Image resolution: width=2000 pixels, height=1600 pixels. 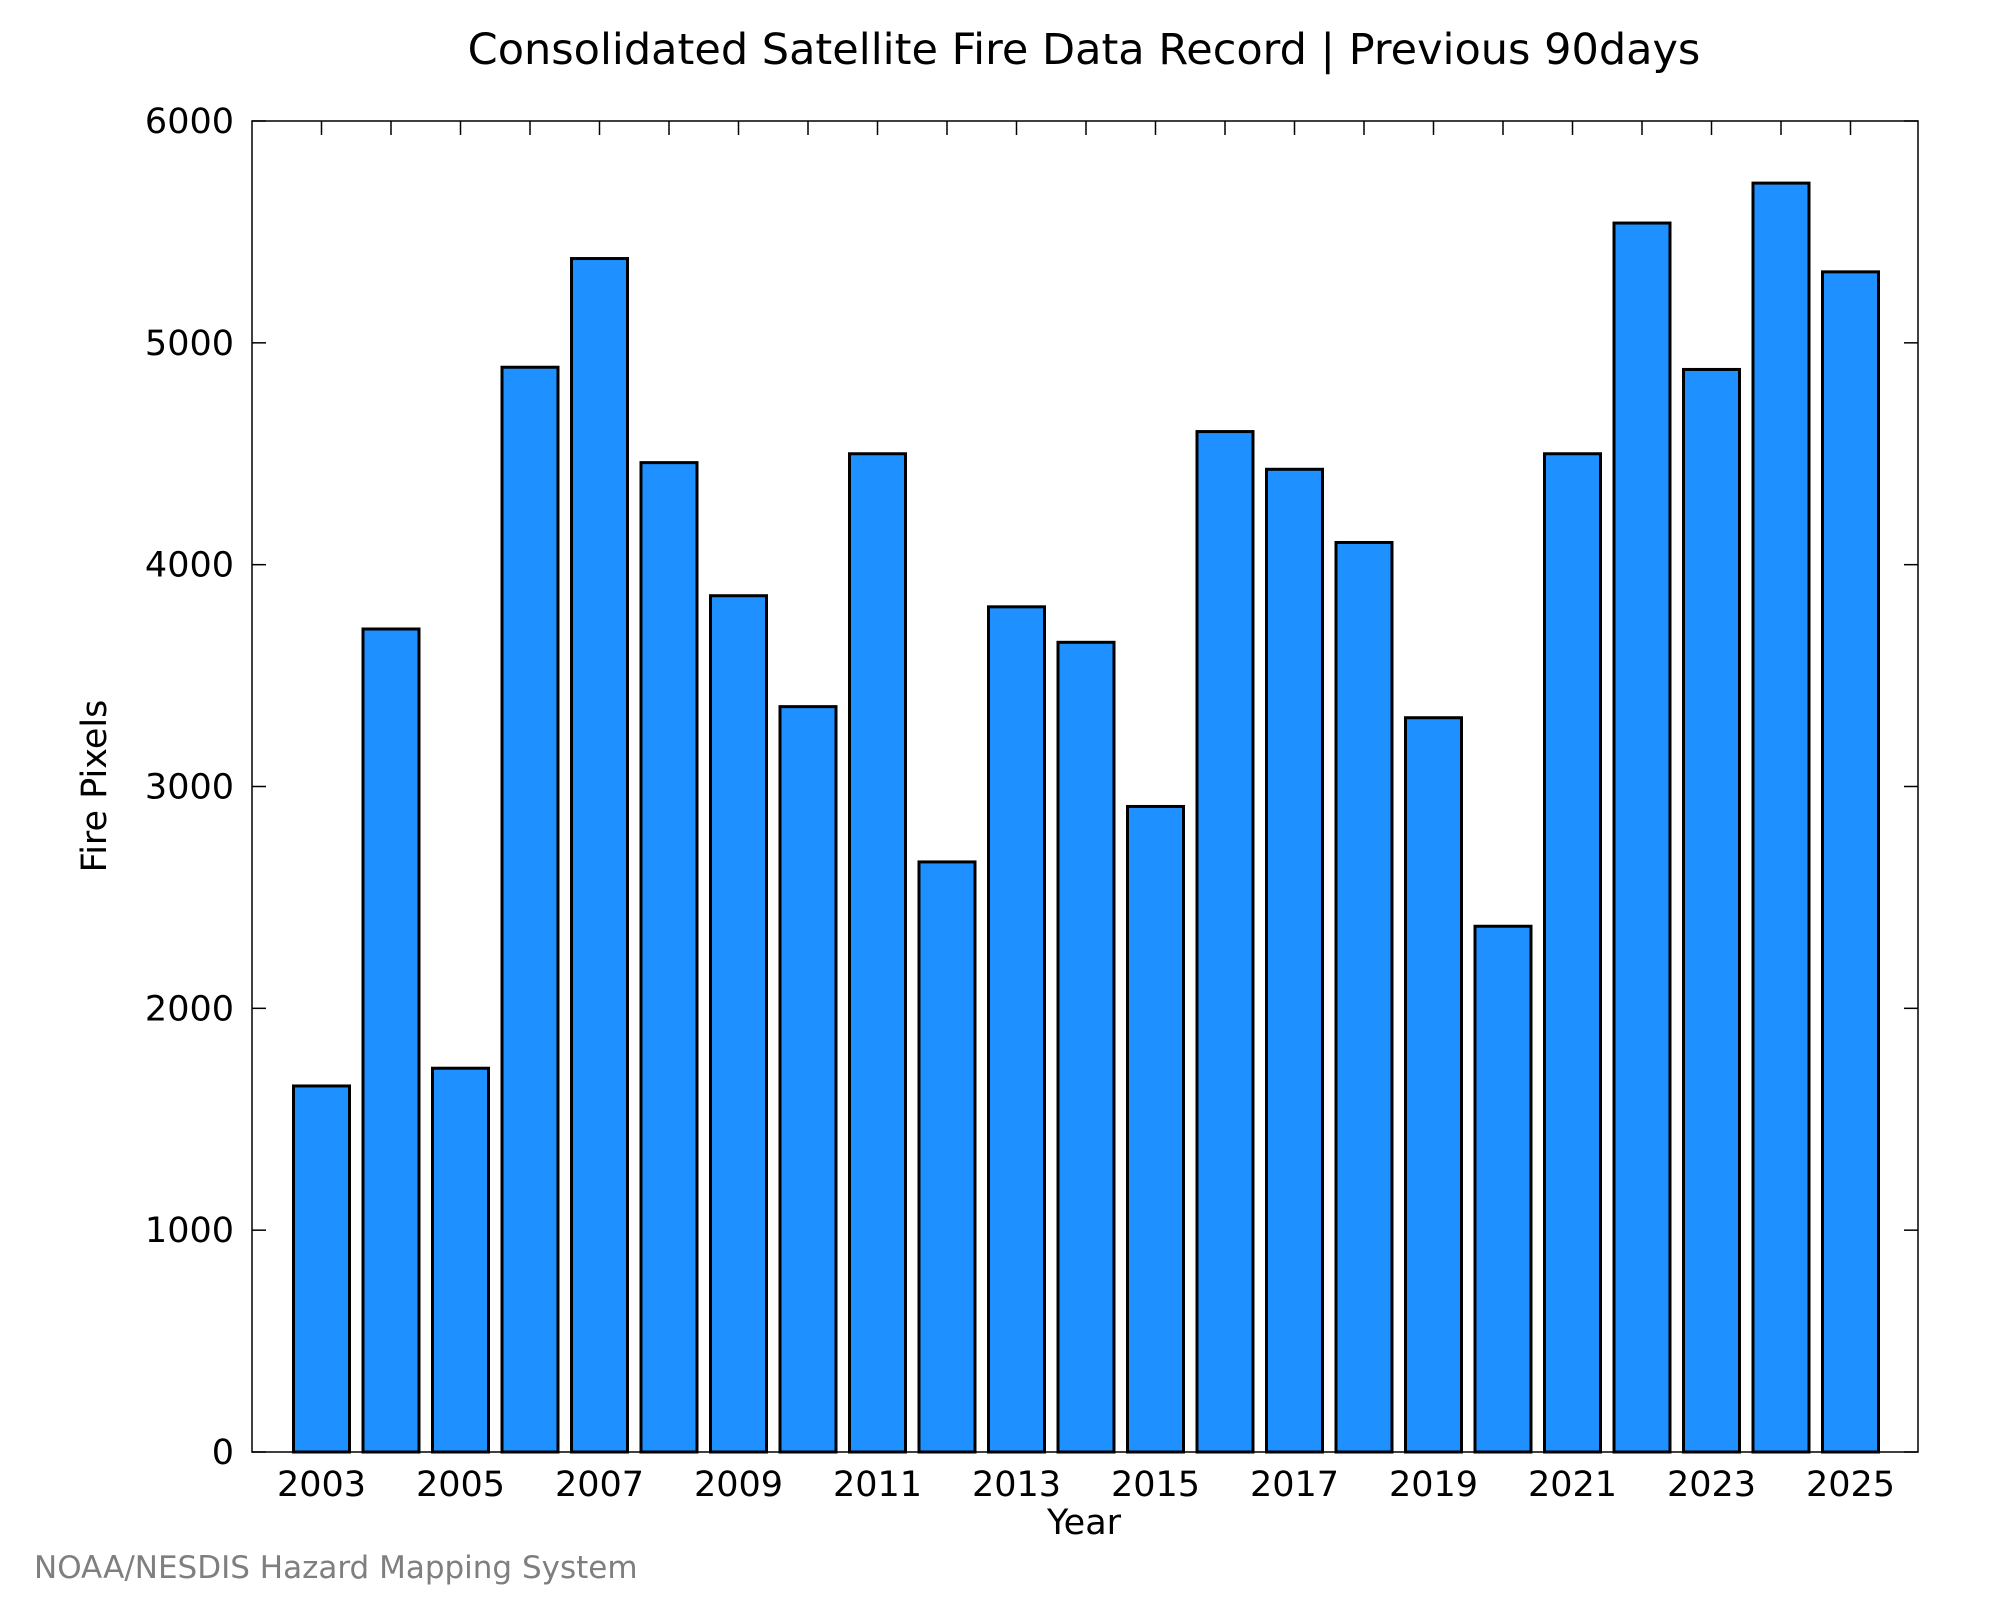 What do you see at coordinates (1572, 1485) in the screenshot?
I see `x-tick-label: 2021` at bounding box center [1572, 1485].